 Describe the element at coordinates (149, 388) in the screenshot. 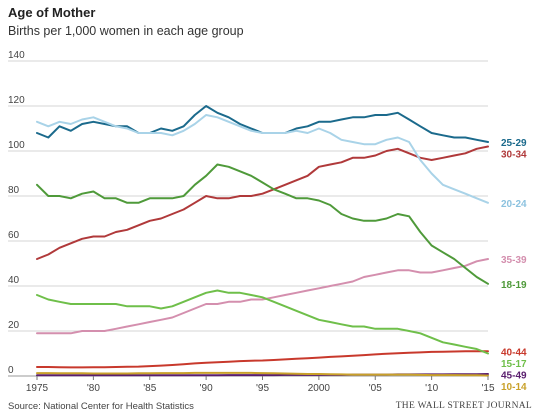

I see `x-tick-label: '85` at that location.